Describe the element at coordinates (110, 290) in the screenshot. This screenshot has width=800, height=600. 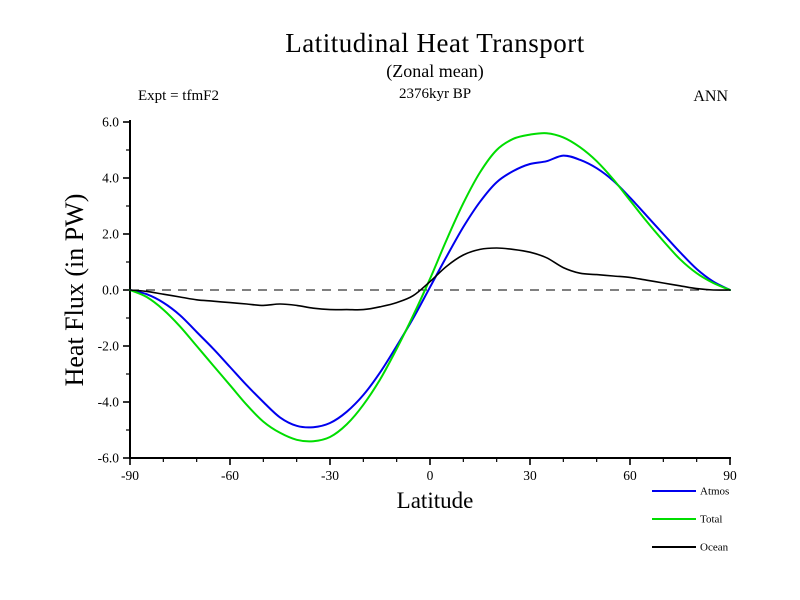
I see `y-tick-label: 0.0` at that location.